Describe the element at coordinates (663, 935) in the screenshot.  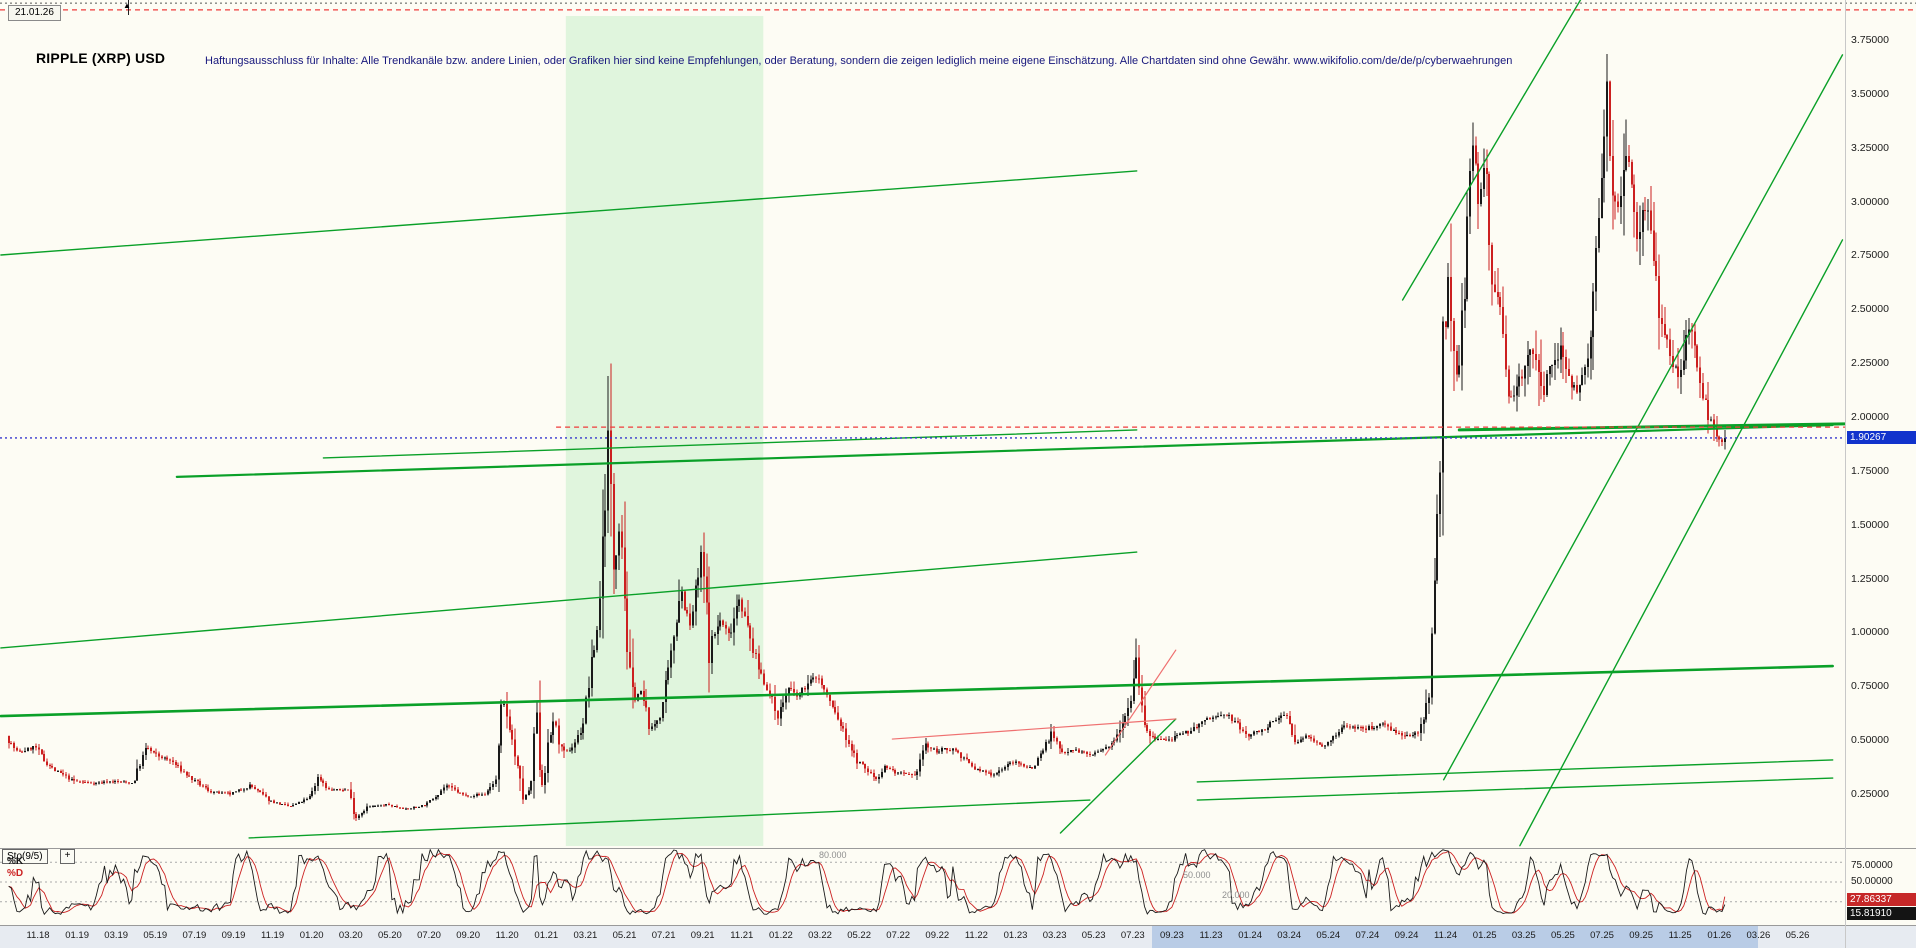
I see `date-axis-label: 07.21` at that location.